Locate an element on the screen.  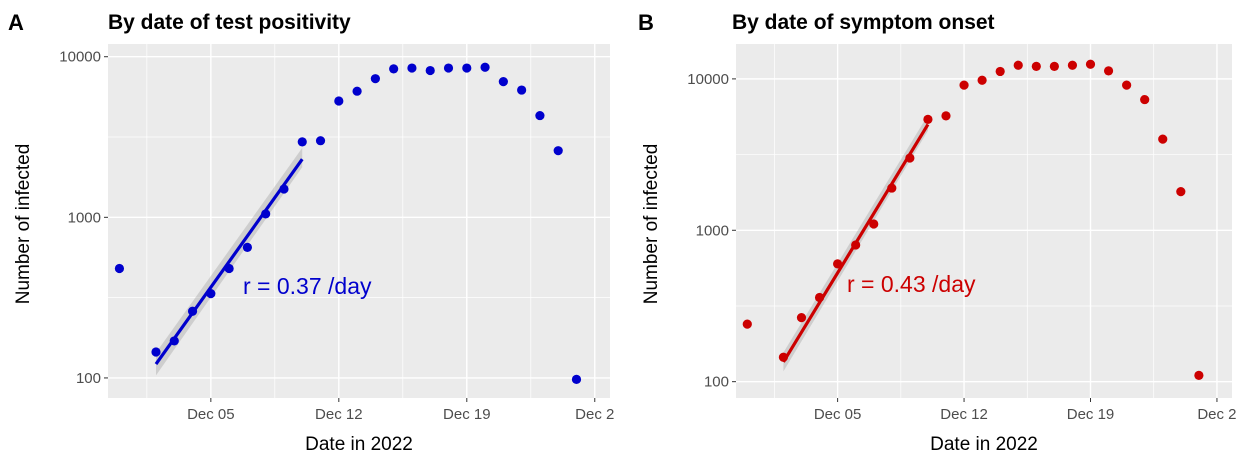
panel-b-title: By date of symptom onset is located at coordinates (863, 22).